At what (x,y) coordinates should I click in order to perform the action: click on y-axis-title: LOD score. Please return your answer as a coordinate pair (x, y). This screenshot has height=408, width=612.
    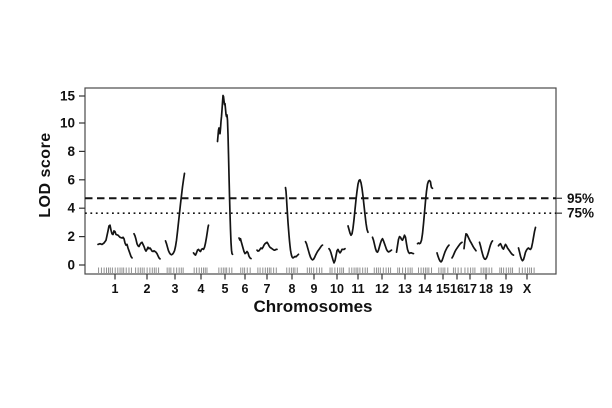
    Looking at the image, I should click on (45, 175).